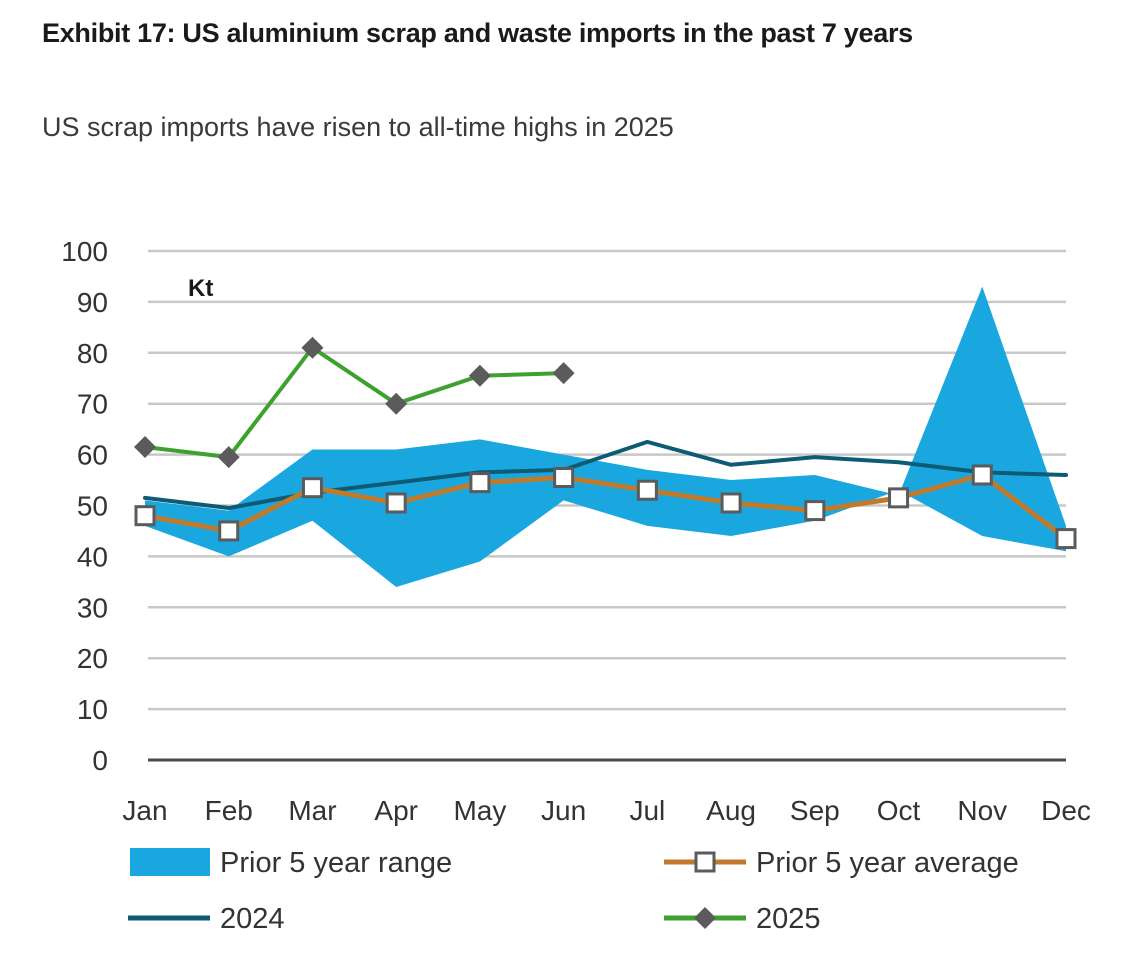 This screenshot has height=966, width=1131. I want to click on x-tick-label: Apr, so click(396, 810).